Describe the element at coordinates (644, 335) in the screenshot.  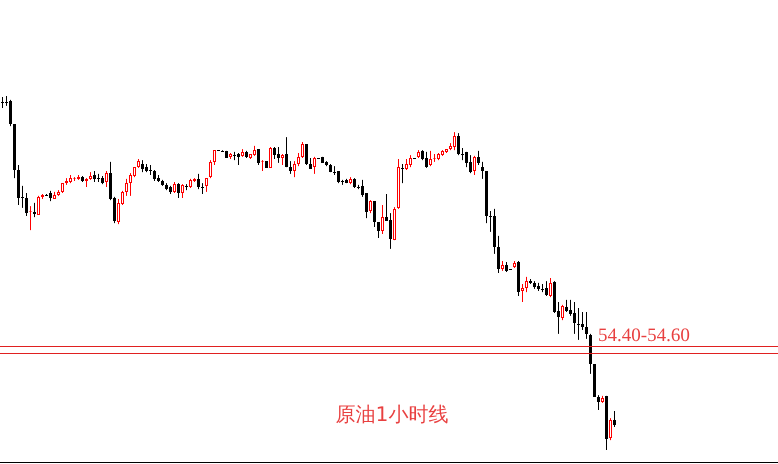
I see `annotation: 54.40-54.60` at that location.